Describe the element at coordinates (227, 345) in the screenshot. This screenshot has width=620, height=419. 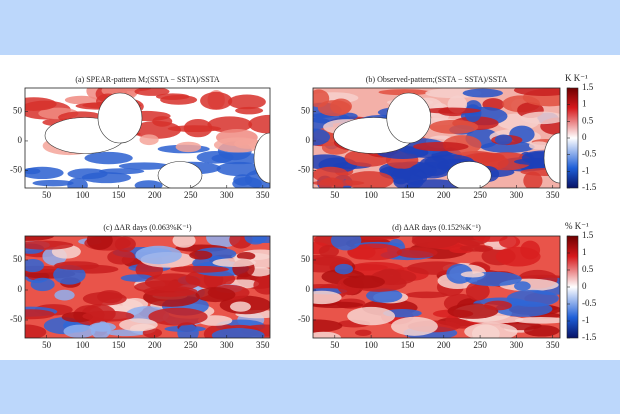
I see `x-tick-label: 300` at that location.